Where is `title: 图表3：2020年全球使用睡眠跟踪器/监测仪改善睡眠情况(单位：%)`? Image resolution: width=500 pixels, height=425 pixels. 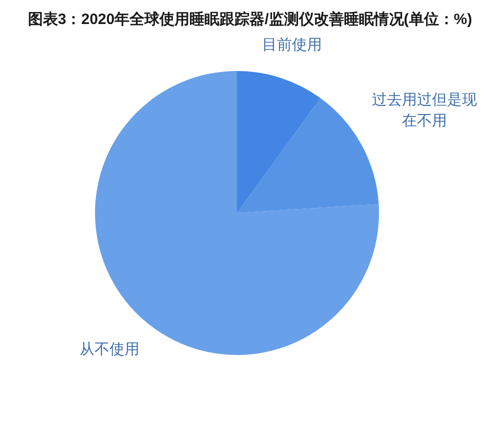 title: 图表3：2020年全球使用睡眠跟踪器/监测仪改善睡眠情况(单位：%) is located at coordinates (250, 19).